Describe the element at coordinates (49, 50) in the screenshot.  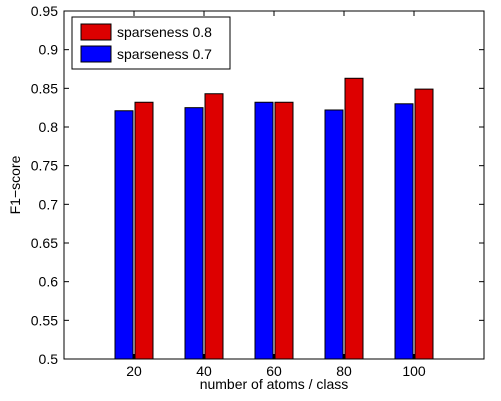
I see `y-tick-label: 0.9` at that location.